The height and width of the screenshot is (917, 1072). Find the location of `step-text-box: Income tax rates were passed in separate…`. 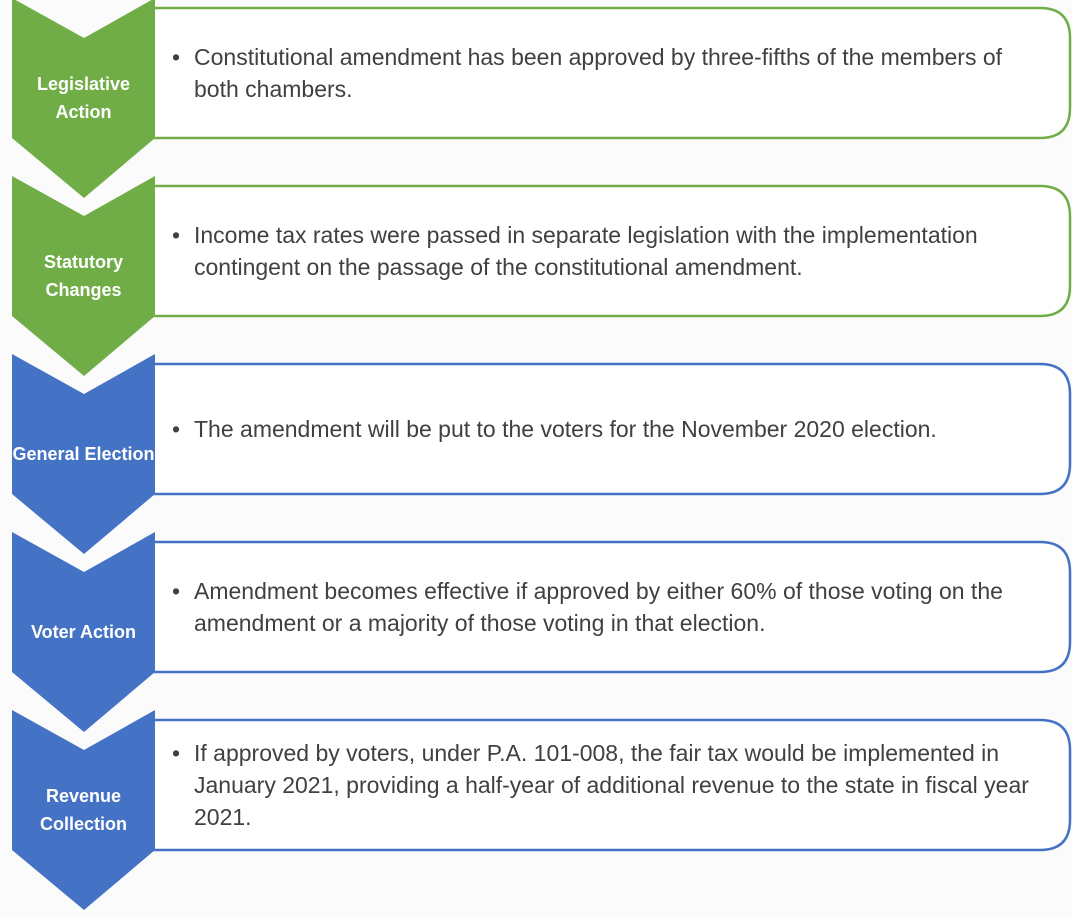

step-text-box: Income tax rates were passed in separate… is located at coordinates (607, 251).